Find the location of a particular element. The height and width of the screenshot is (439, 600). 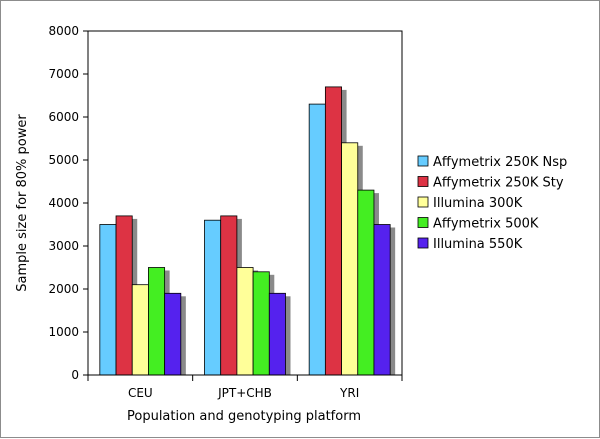

y-tick-label: 8000 is located at coordinates (63, 31).